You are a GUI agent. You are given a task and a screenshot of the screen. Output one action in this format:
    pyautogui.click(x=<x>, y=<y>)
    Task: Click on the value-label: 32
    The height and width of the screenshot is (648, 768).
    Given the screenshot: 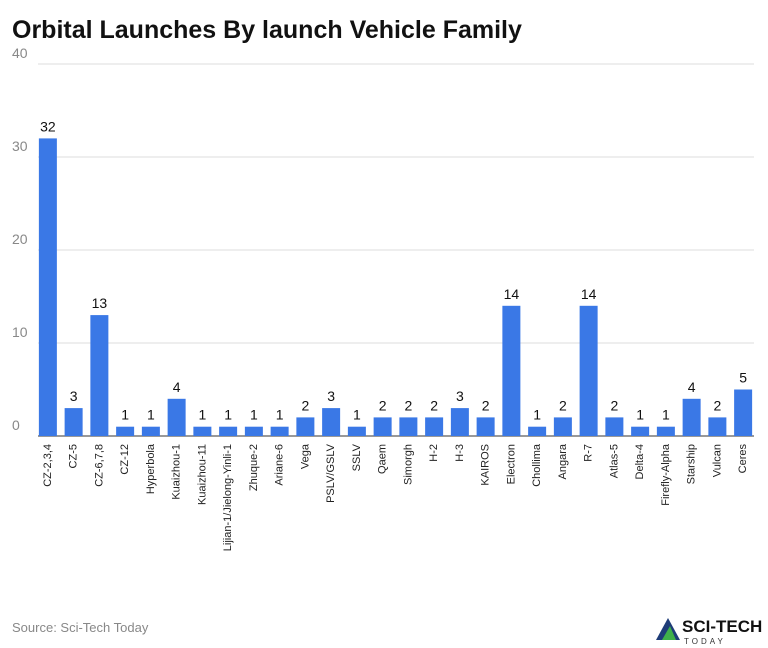 What is the action you would take?
    pyautogui.click(x=48, y=126)
    